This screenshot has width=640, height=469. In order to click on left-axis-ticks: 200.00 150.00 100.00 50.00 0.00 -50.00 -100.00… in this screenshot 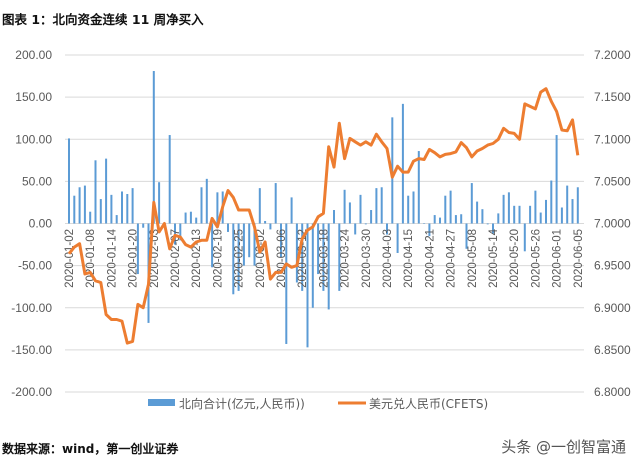, I will do `click(31, 223)`.